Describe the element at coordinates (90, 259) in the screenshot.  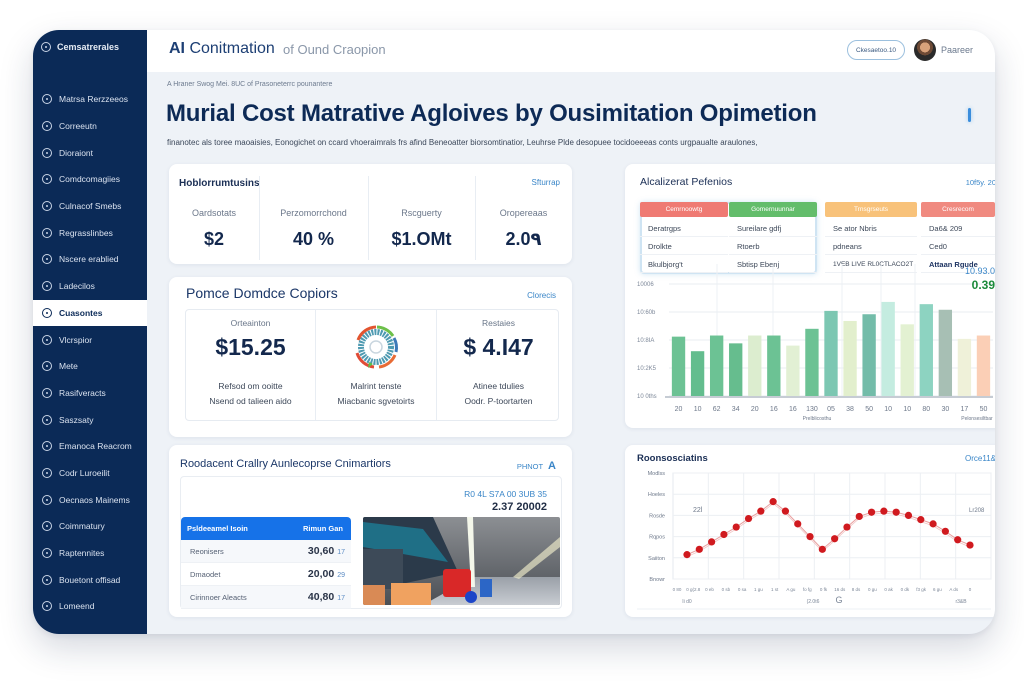
I see `sidebar-item: Nscere erablied` at that location.